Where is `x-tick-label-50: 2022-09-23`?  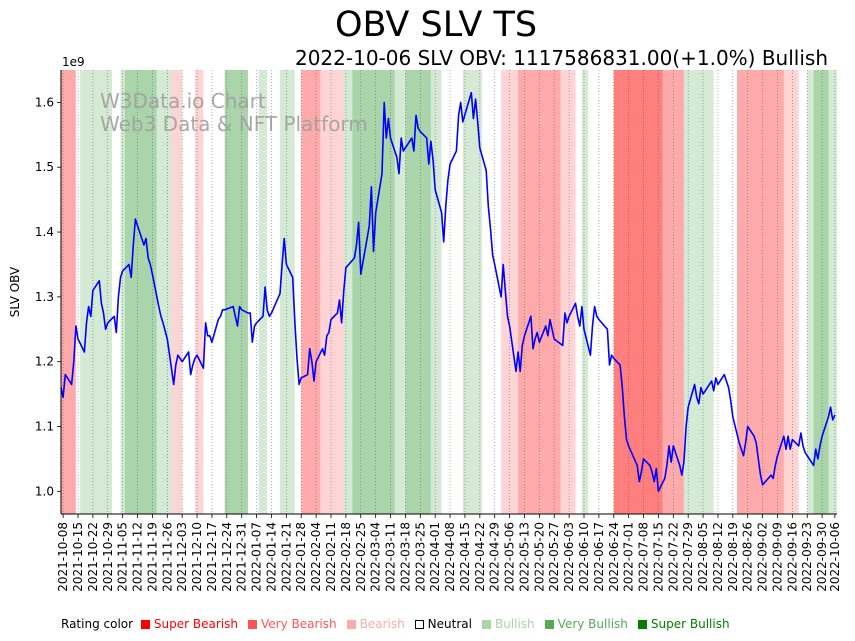
x-tick-label-50: 2022-09-23 is located at coordinates (807, 557).